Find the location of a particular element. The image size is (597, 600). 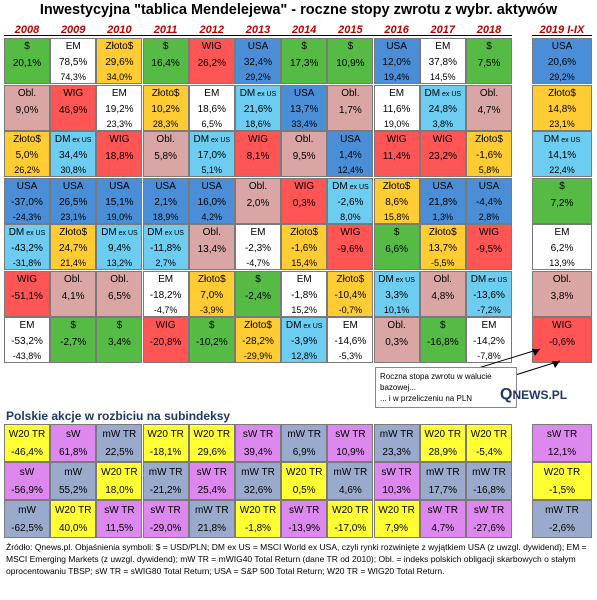

asset-cell-usa: USA 12,0% 19,4% is located at coordinates (396, 61).